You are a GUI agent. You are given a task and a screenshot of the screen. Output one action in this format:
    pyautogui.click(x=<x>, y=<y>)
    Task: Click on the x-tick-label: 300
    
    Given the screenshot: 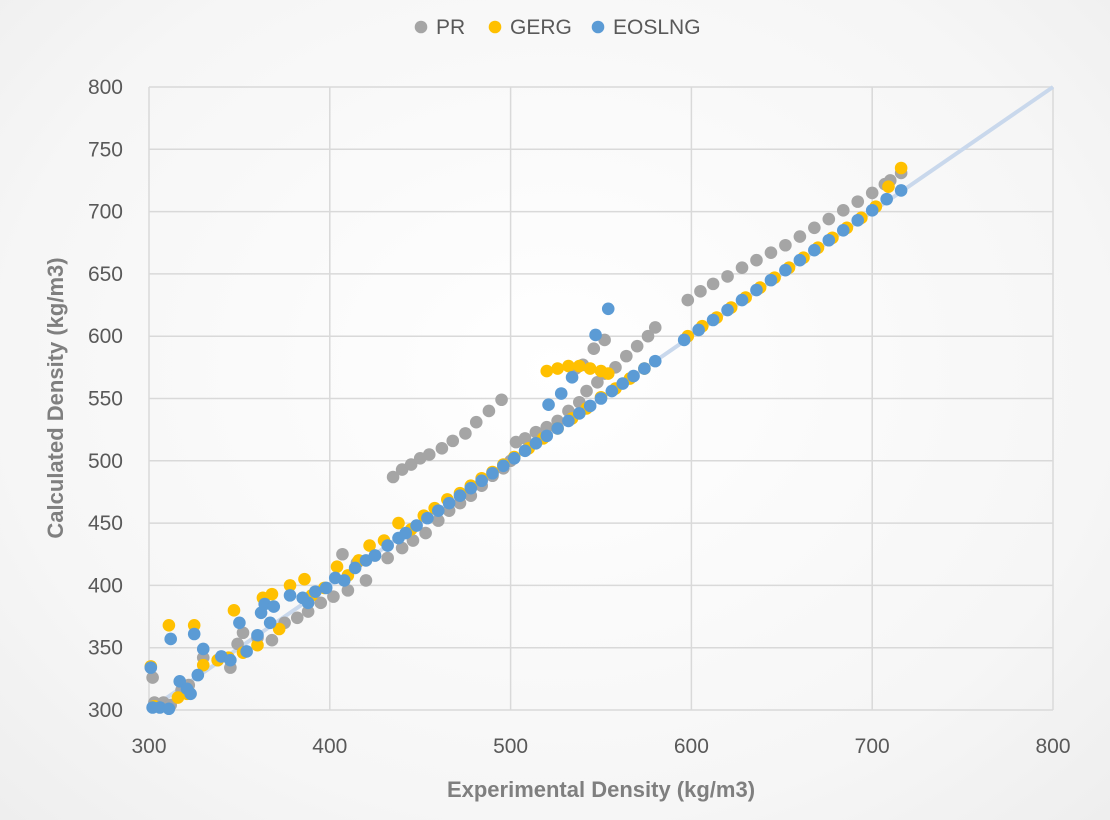 What is the action you would take?
    pyautogui.click(x=148, y=746)
    